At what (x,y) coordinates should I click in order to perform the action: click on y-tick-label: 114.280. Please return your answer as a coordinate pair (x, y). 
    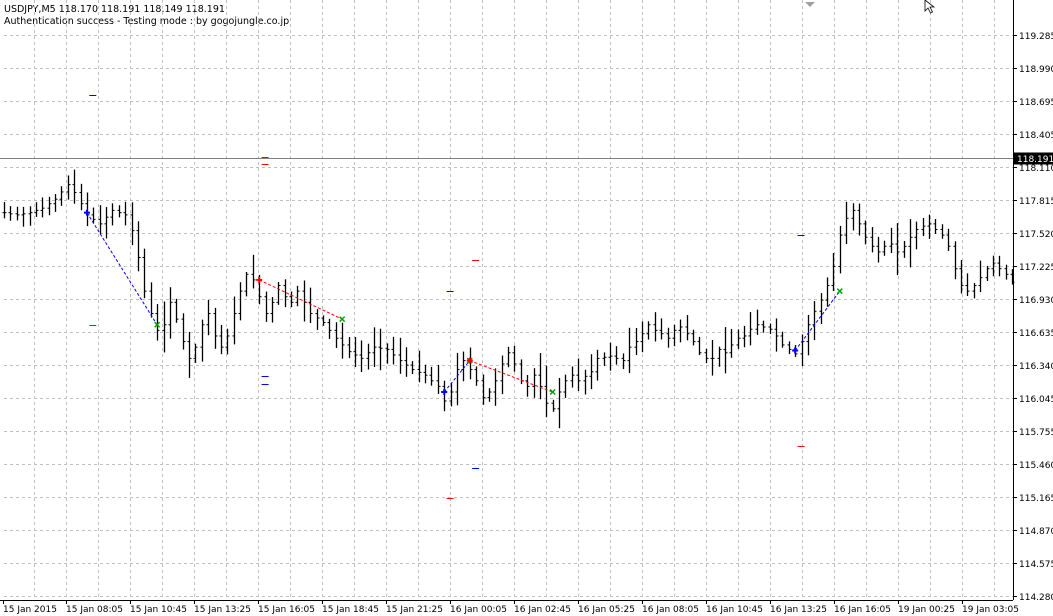
    Looking at the image, I should click on (1036, 598).